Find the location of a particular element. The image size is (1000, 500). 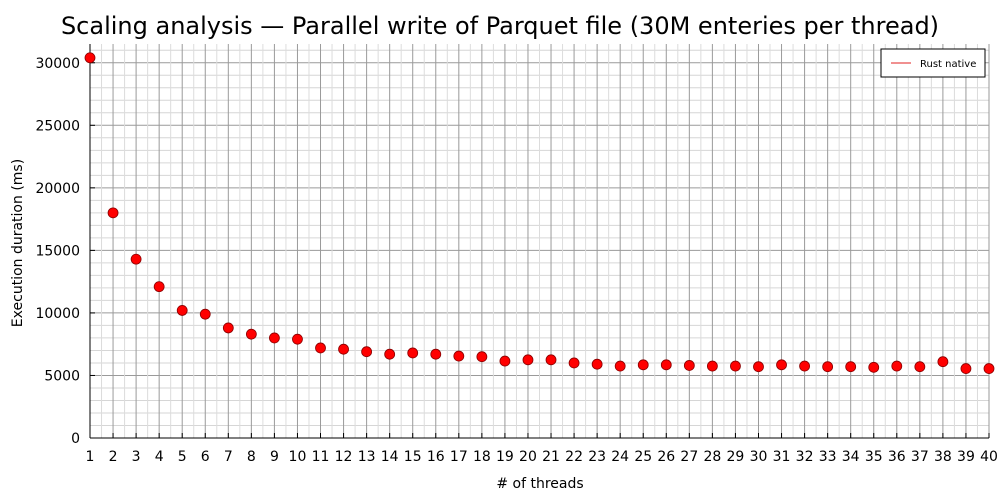

x-tick-label: 2 is located at coordinates (113, 457).